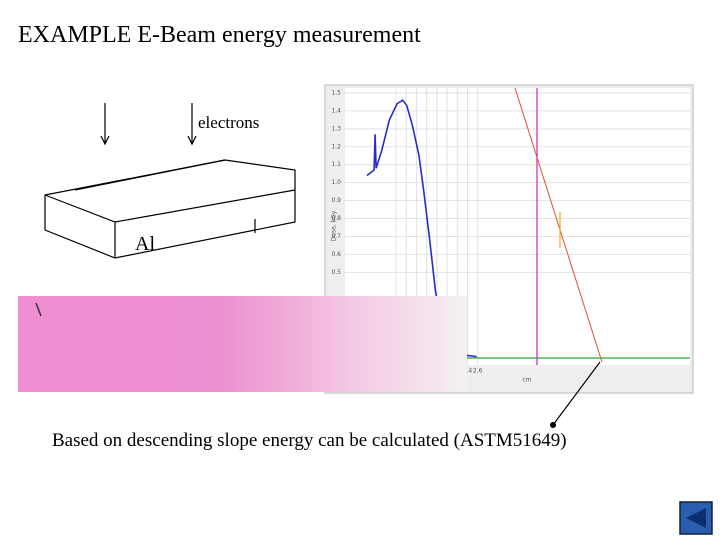 The width and height of the screenshot is (720, 540). What do you see at coordinates (219, 35) in the screenshot?
I see `slide-title: EXAMPLE E-Beam energy measurement` at bounding box center [219, 35].